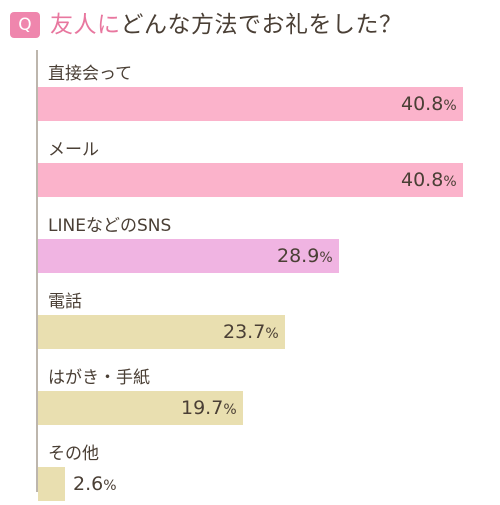 Image resolution: width=500 pixels, height=505 pixels. I want to click on value-label: 23.7%, so click(251, 333).